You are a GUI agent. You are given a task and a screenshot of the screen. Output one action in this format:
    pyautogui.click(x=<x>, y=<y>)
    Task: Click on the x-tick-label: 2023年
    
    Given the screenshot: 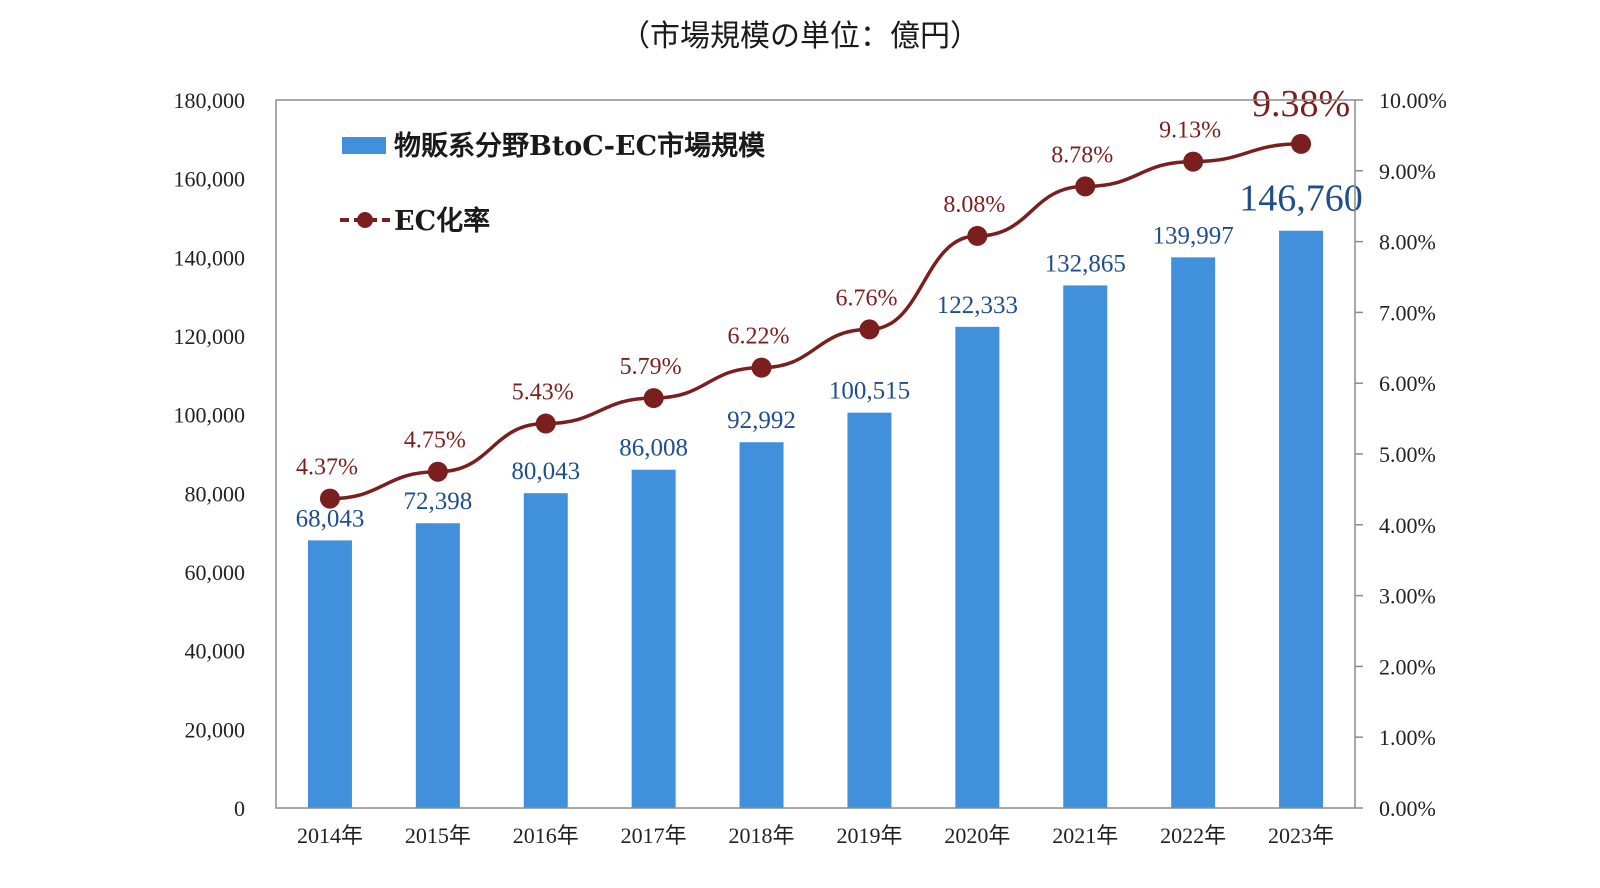 What is the action you would take?
    pyautogui.click(x=1301, y=835)
    